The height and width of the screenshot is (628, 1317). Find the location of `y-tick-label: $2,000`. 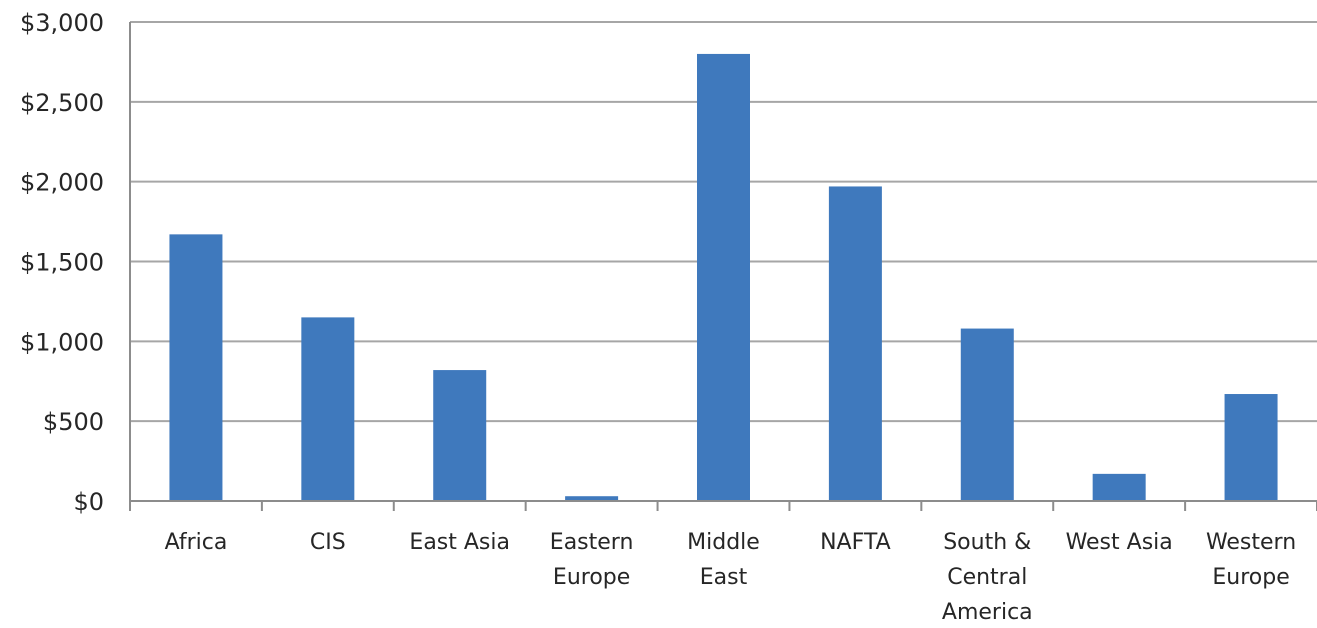

y-tick-label: $2,000 is located at coordinates (62, 183).